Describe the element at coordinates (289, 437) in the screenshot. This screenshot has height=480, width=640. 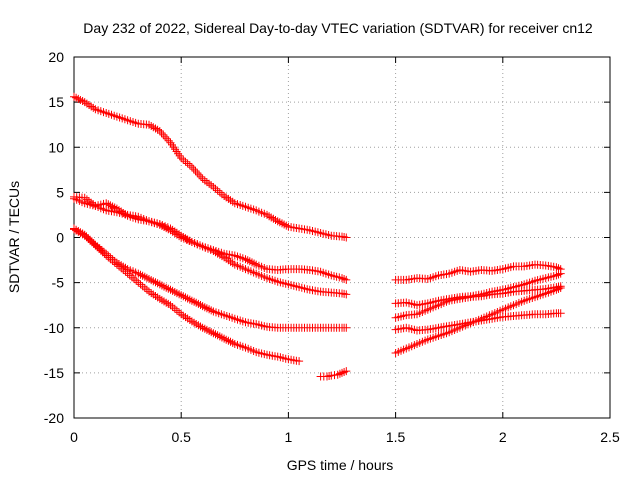
I see `x-tick-label: 1` at that location.